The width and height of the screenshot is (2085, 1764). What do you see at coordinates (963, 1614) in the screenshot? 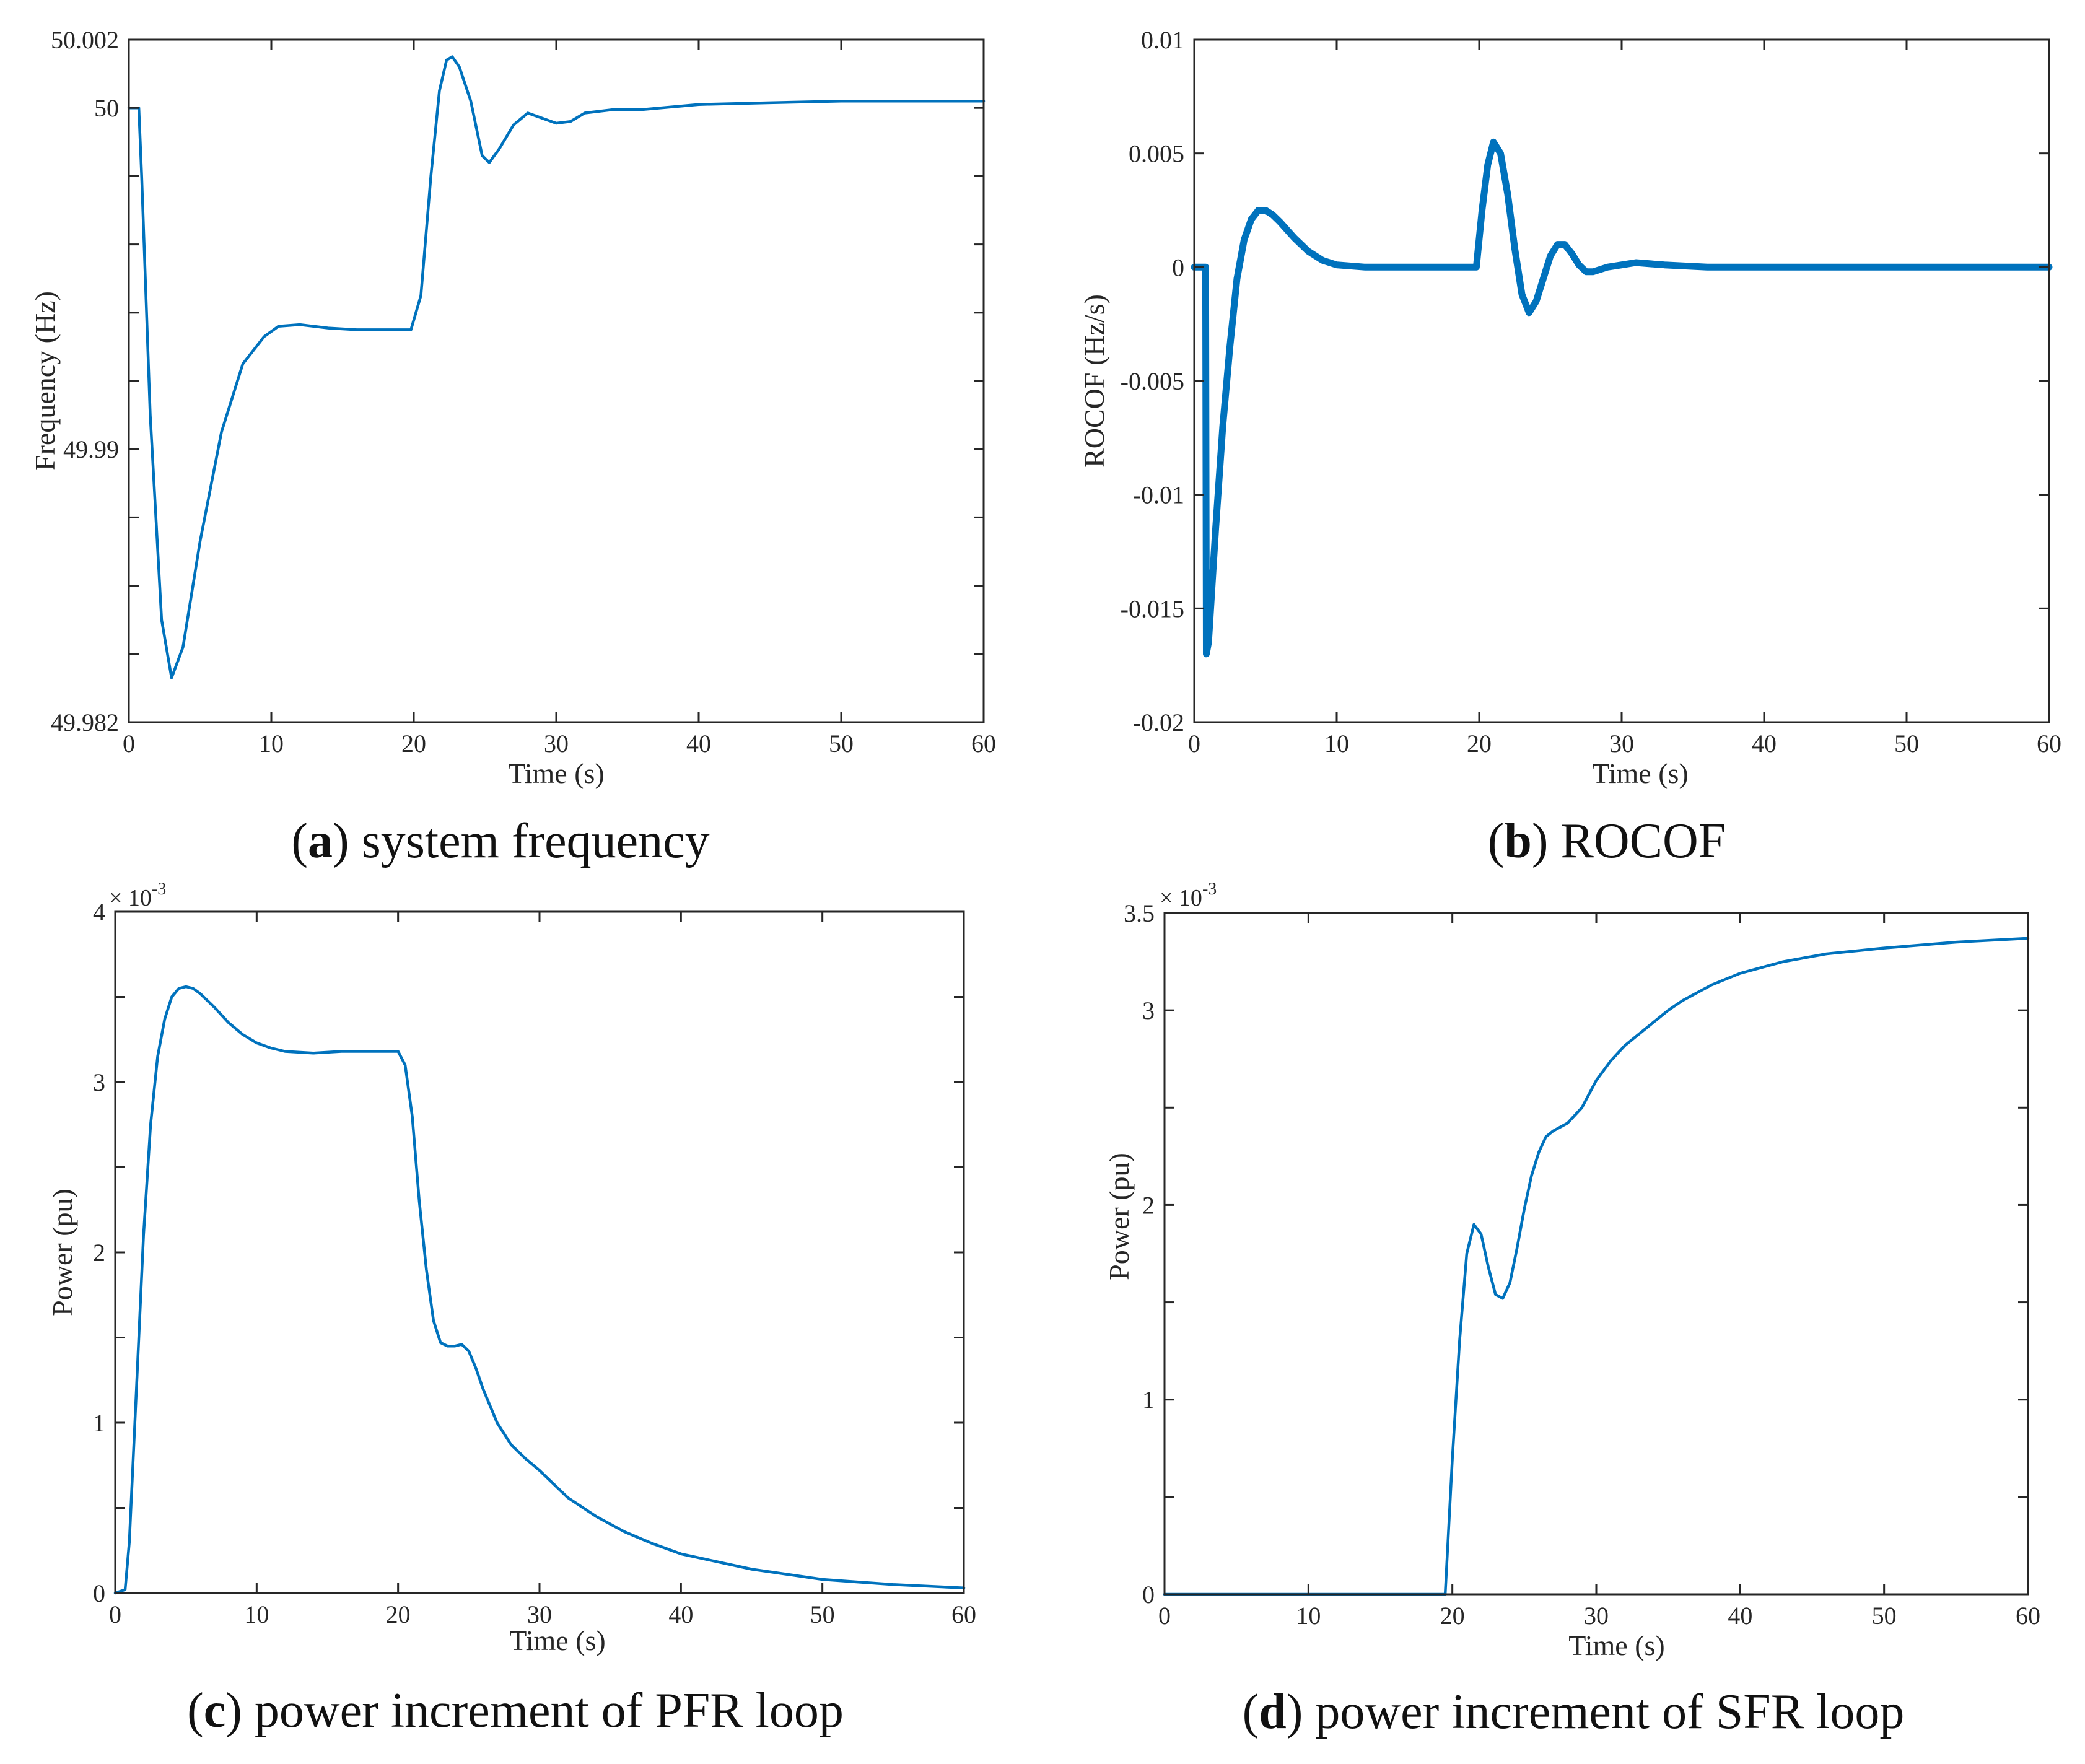
I see `panel-c-xtick-label: 60` at bounding box center [963, 1614].